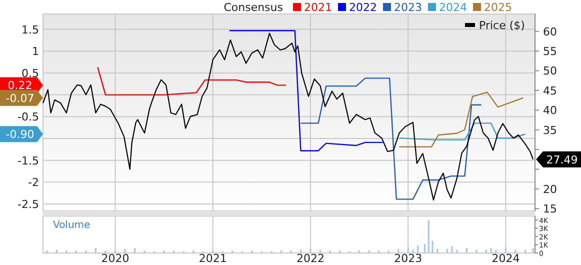  I want to click on legend-label: 2025, so click(498, 7).